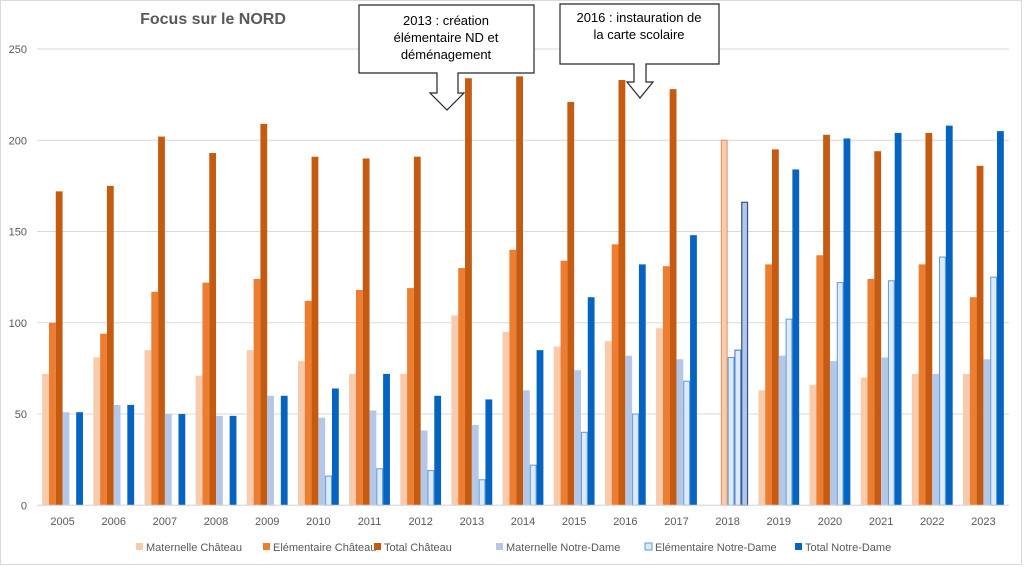 The image size is (1024, 567). Describe the element at coordinates (563, 548) in the screenshot. I see `legend-label: Maternelle Notre-Dame` at that location.